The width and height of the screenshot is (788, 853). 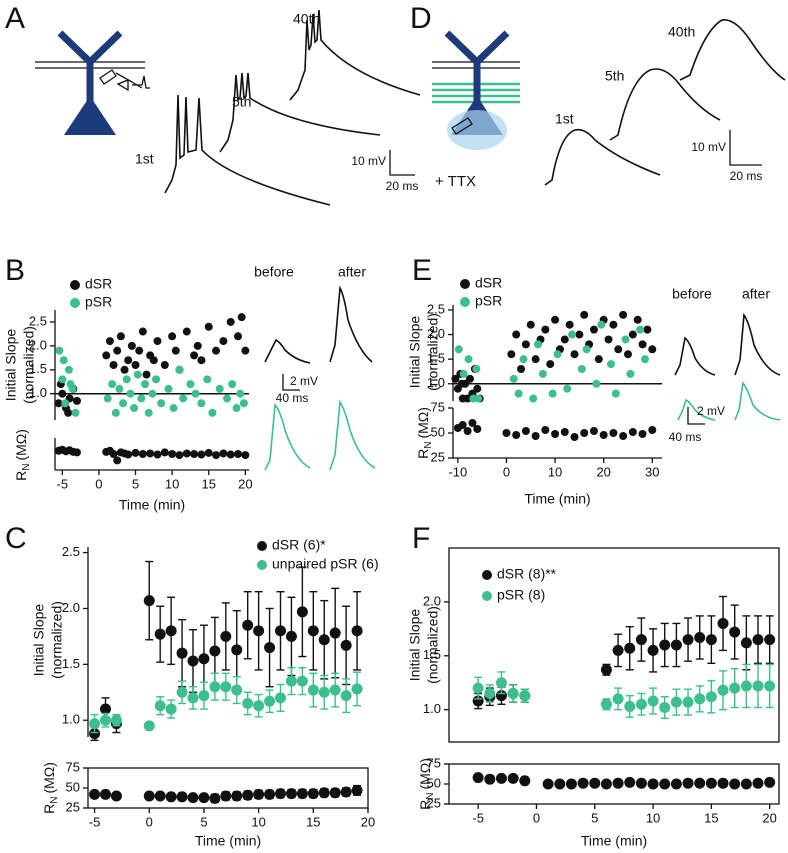 What do you see at coordinates (95, 821) in the screenshot?
I see `x-tick-label: -5` at bounding box center [95, 821].